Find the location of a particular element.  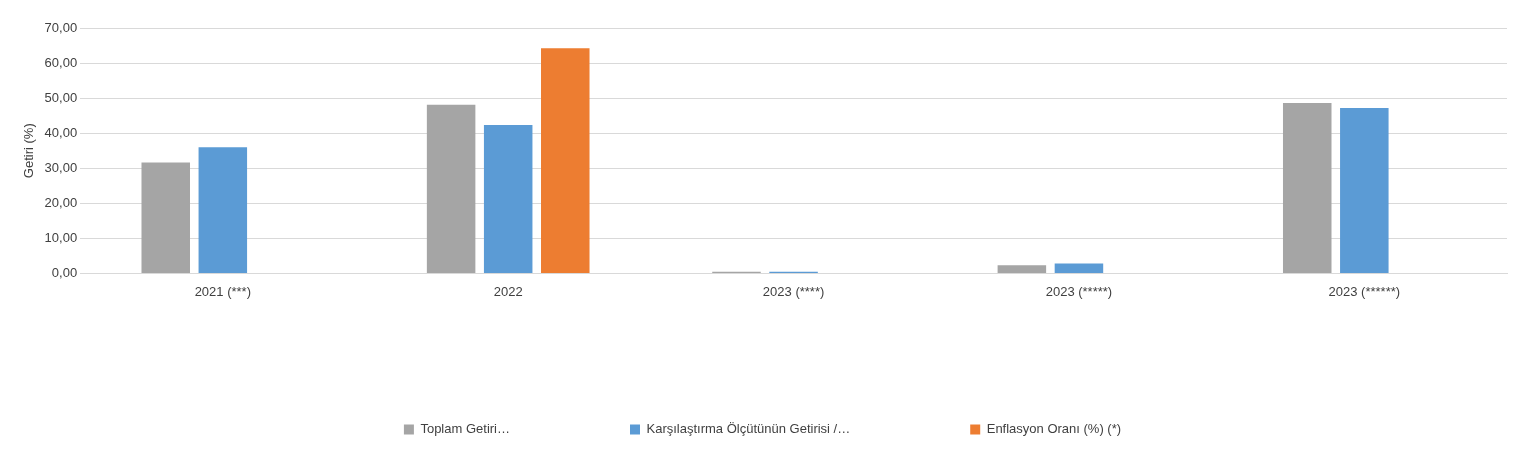

y-tick-label: 20,00 is located at coordinates (61, 202).